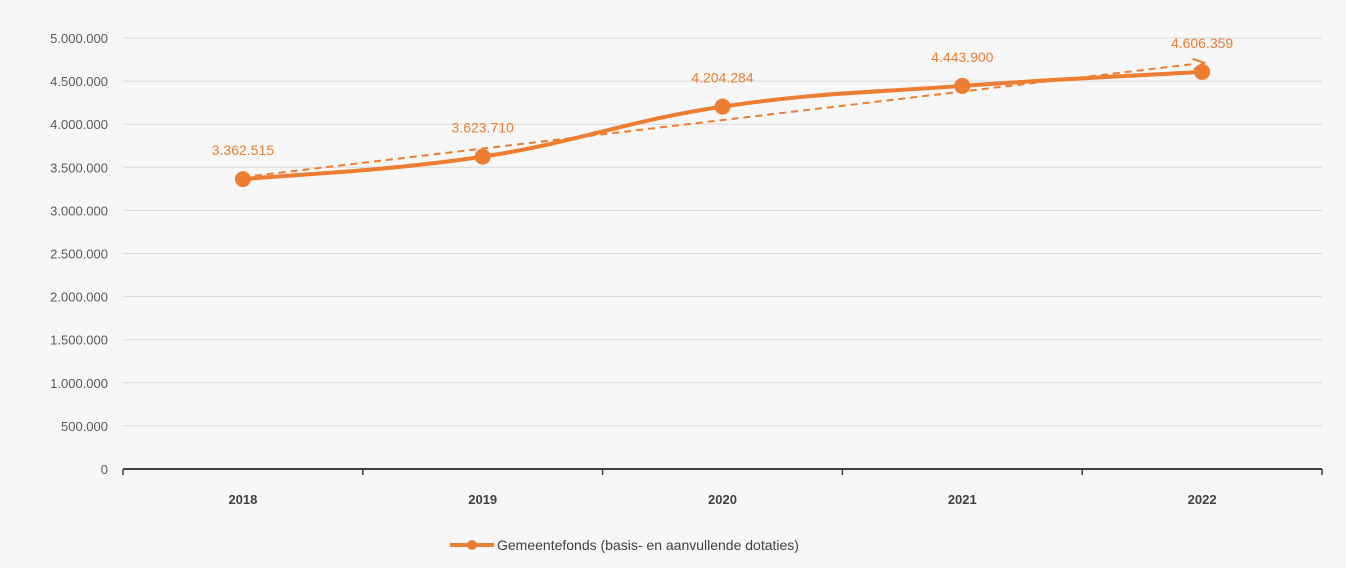 The width and height of the screenshot is (1346, 568). What do you see at coordinates (79, 297) in the screenshot?
I see `y-tick-label-4: 2.000.000` at bounding box center [79, 297].